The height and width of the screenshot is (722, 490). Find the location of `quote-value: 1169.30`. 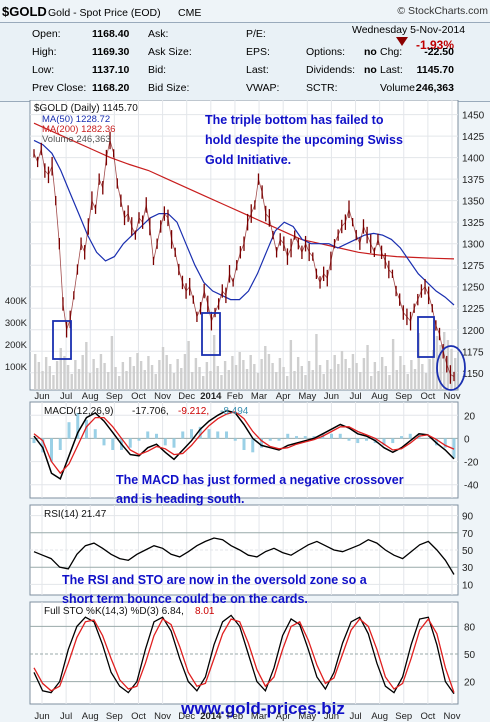

quote-value: 1169.30 is located at coordinates (111, 52).